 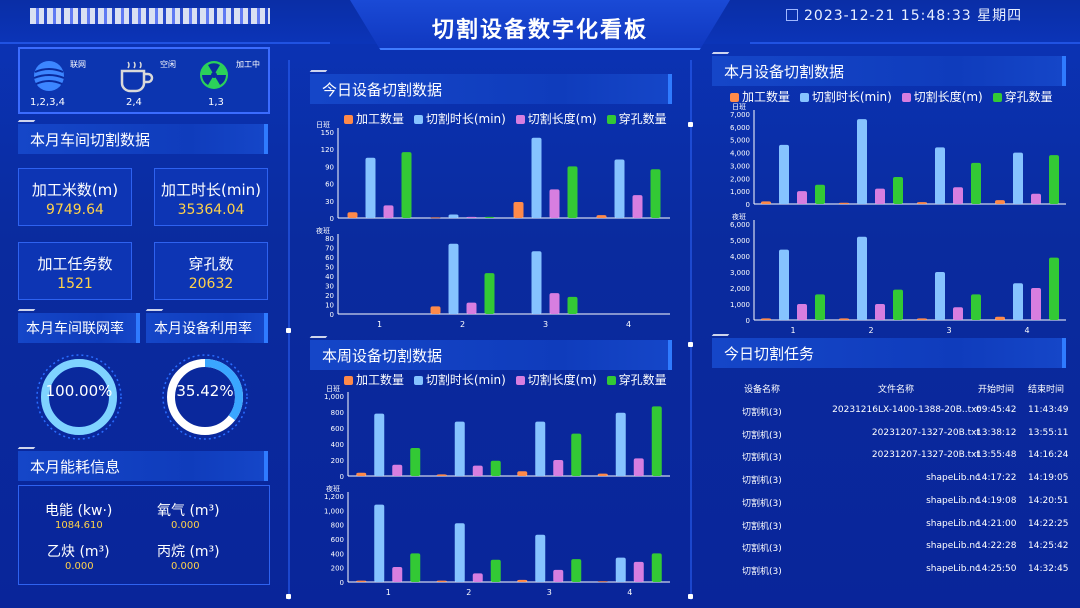 What do you see at coordinates (459, 118) in the screenshot?
I see `legend-item: 切割时长(min)` at bounding box center [459, 118].